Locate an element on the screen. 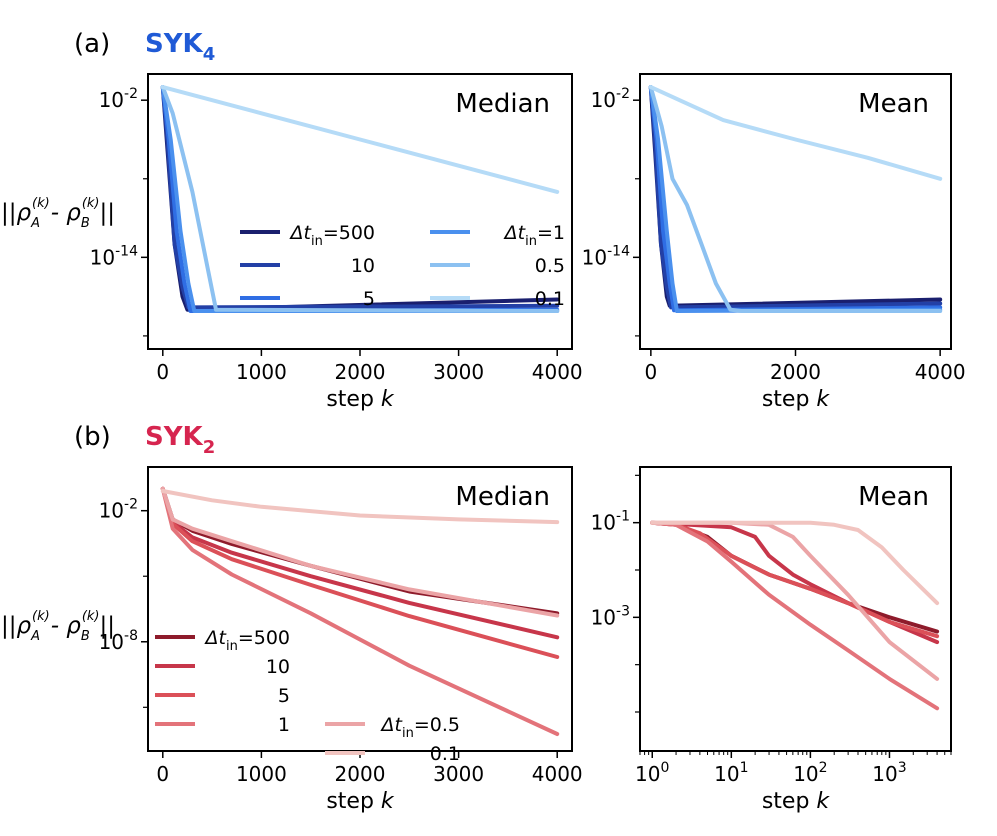  b-mean-xtick-label-2: 10² is located at coordinates (810, 773).